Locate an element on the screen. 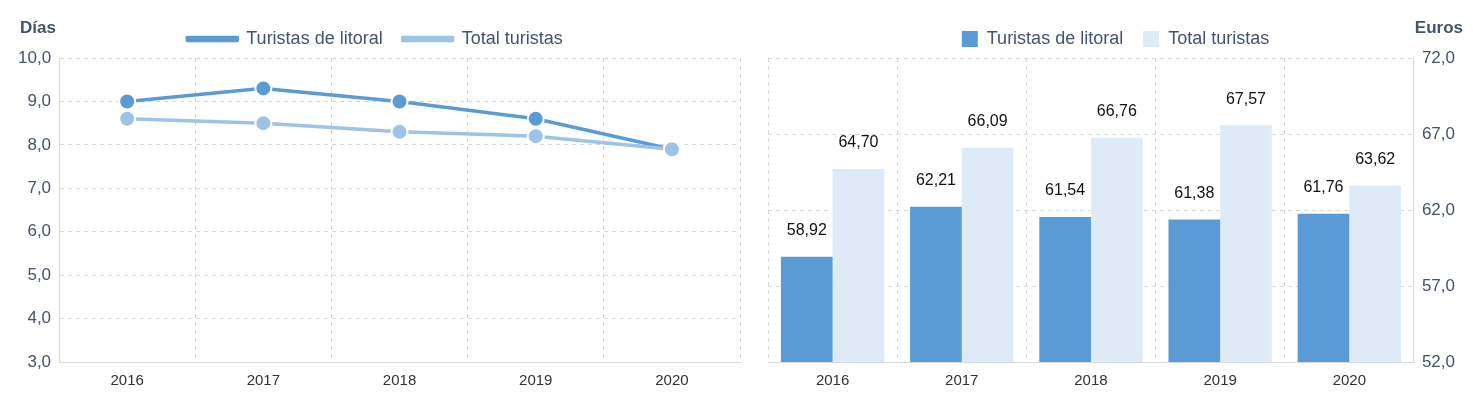 The width and height of the screenshot is (1473, 406). y-tick-label: 6,0 is located at coordinates (39, 231).